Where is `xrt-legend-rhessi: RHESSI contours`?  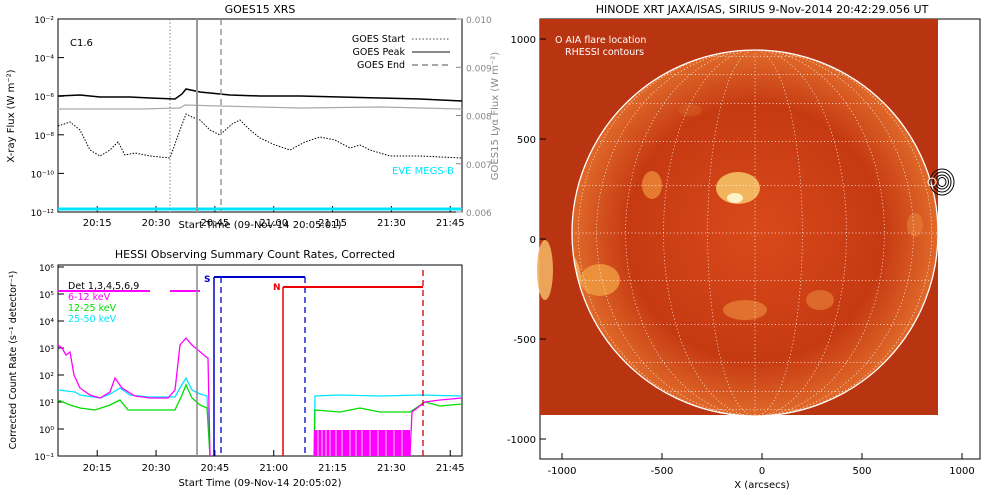
xrt-legend-rhessi: RHESSI contours is located at coordinates (604, 52).